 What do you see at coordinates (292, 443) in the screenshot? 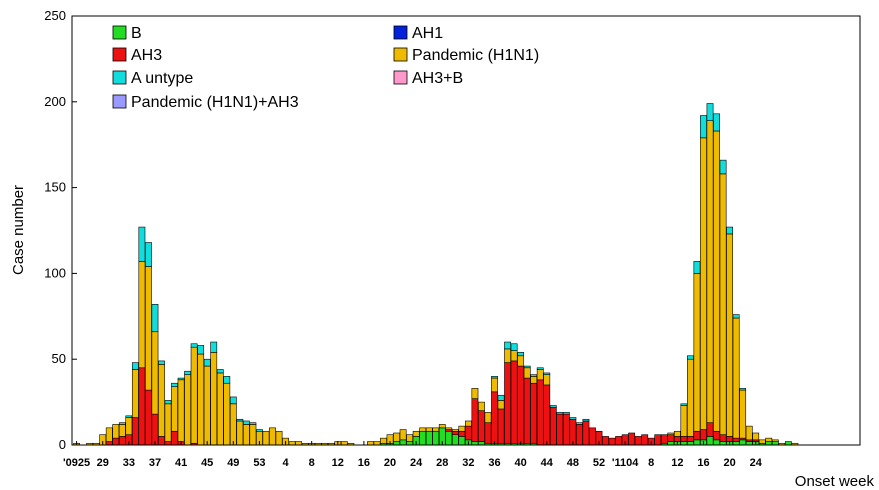
I see `bar-segment-33-s3` at bounding box center [292, 443].